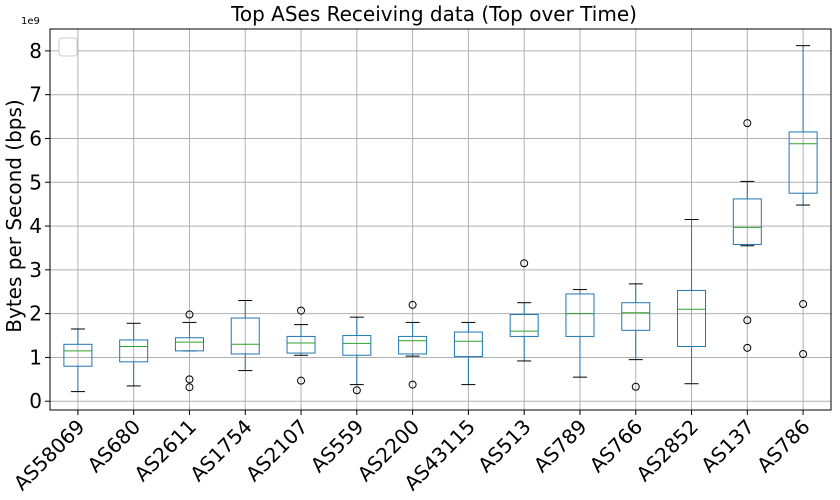  What do you see at coordinates (524, 325) in the screenshot?
I see `box-AS513` at bounding box center [524, 325].